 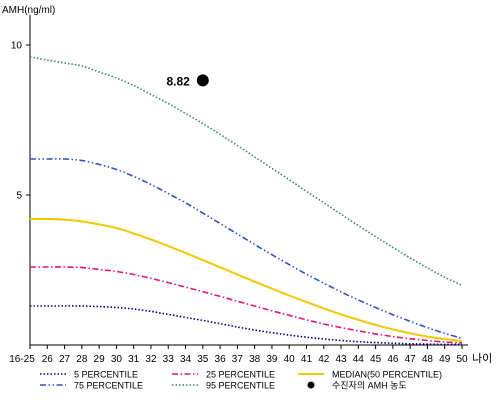 I want to click on legend-item: 75 PERCENTILE, so click(x=91, y=386).